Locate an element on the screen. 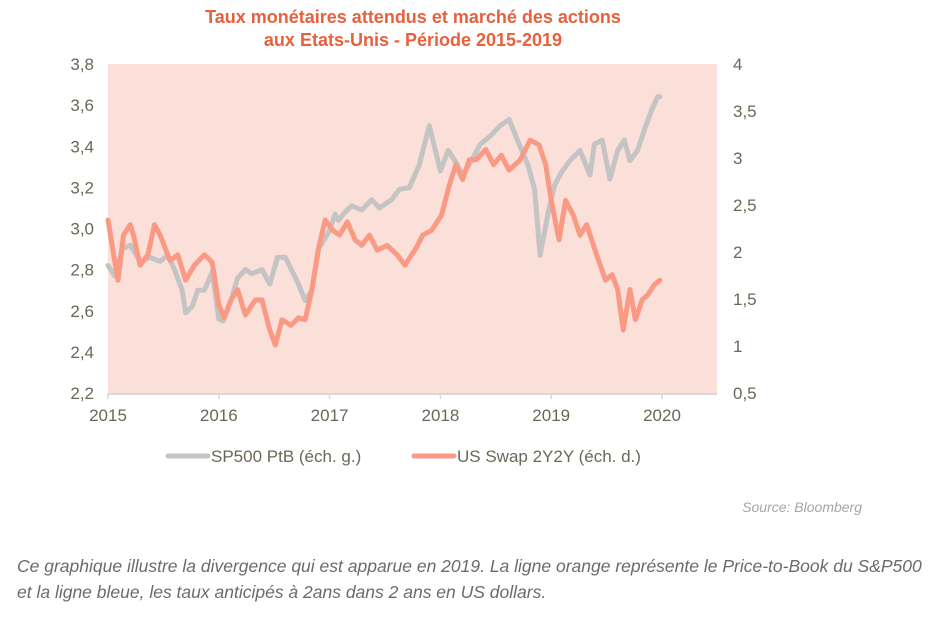 This screenshot has height=618, width=946. x-tick-label: 2016 is located at coordinates (219, 415).